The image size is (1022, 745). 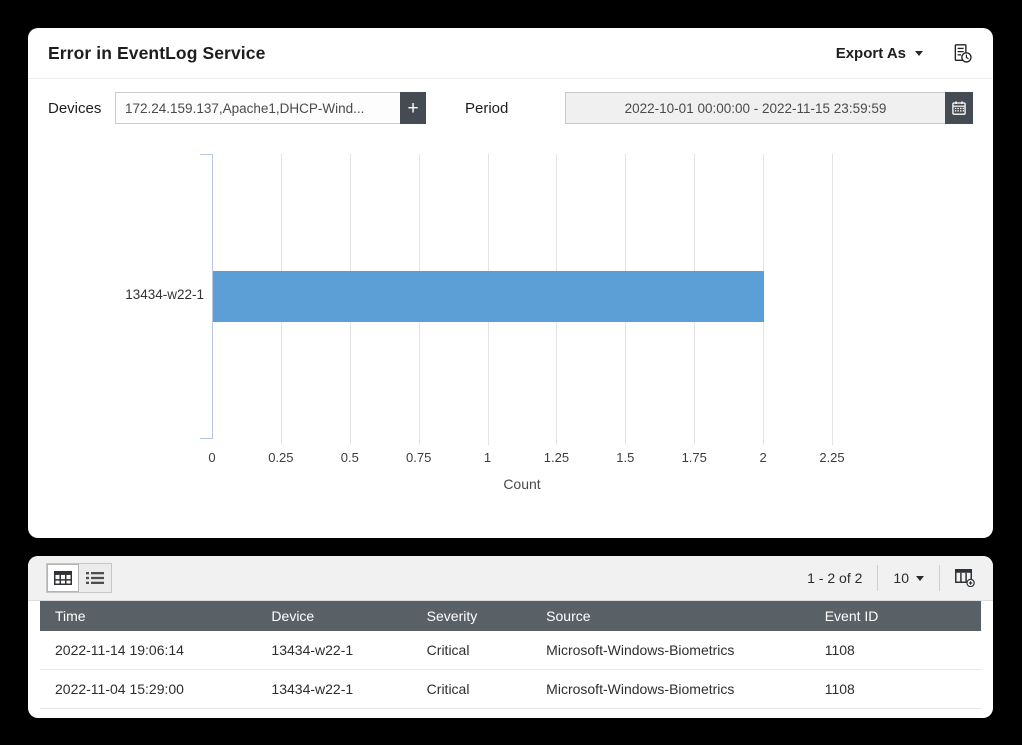 I want to click on filter-bar: Devices + Period, so click(x=510, y=108).